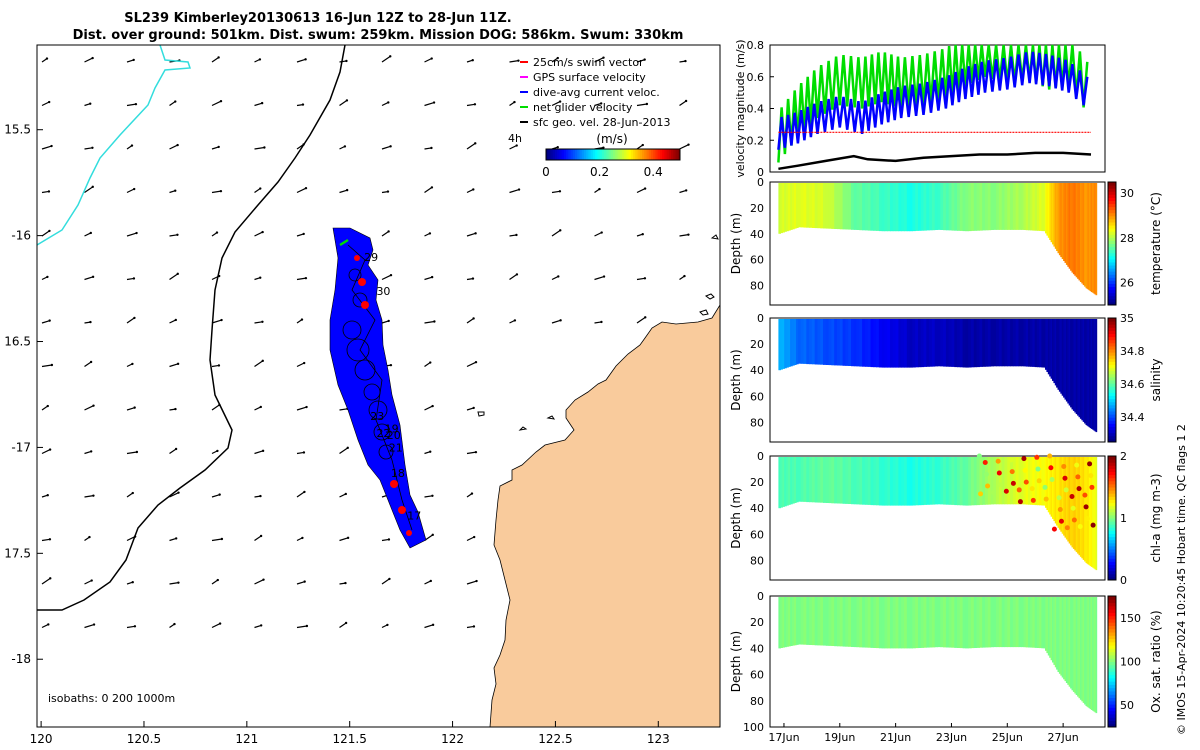 This screenshot has height=750, width=1200. Describe the element at coordinates (1132, 417) in the screenshot. I see `colorbar-tick-label: 34.4` at that location.